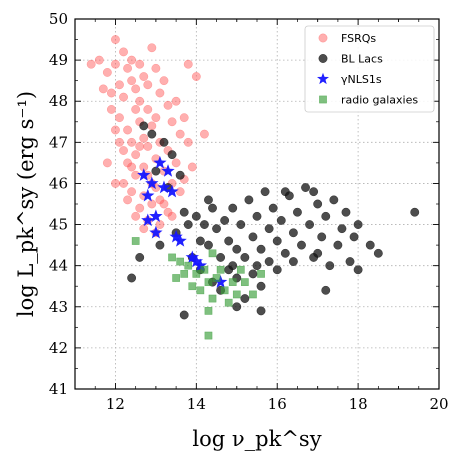 This screenshot has height=464, width=464. I want to click on y-tick-label: 48, so click(58, 101).